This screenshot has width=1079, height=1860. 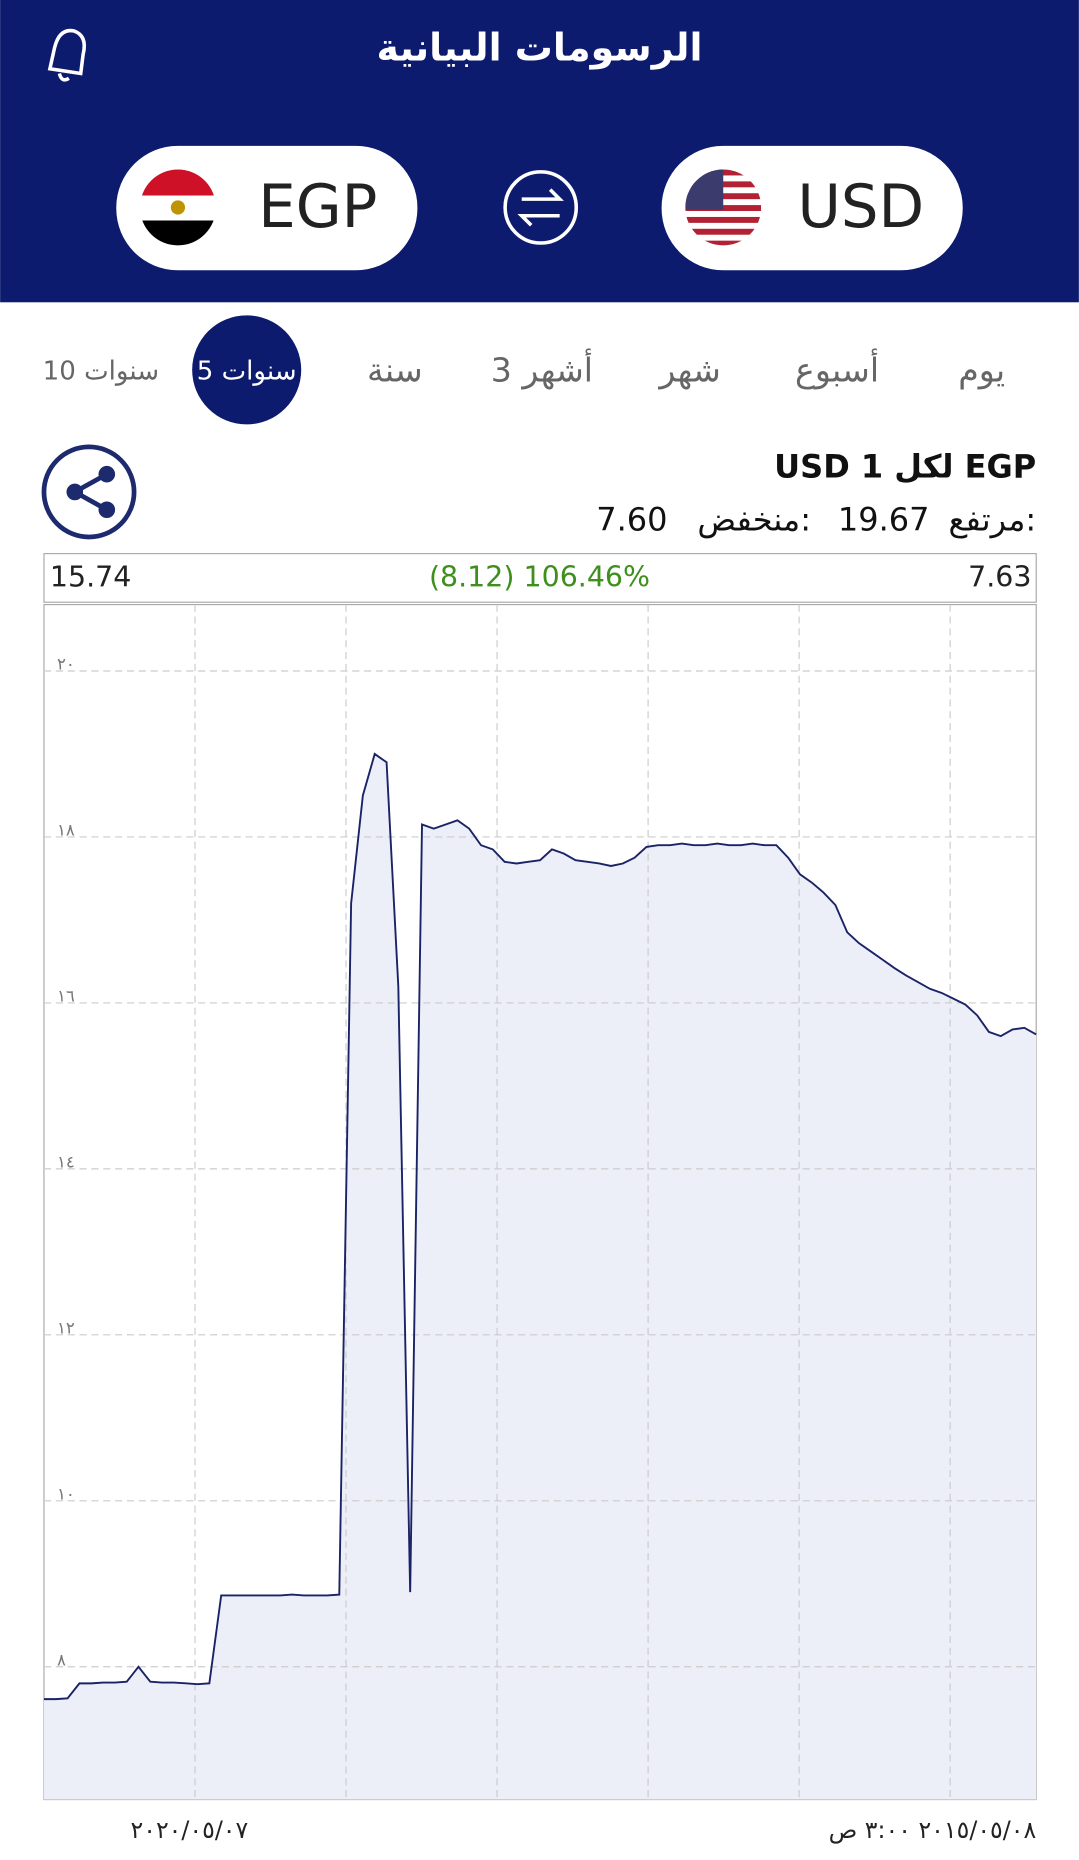 I want to click on range-tab: سنة, so click(x=395, y=370).